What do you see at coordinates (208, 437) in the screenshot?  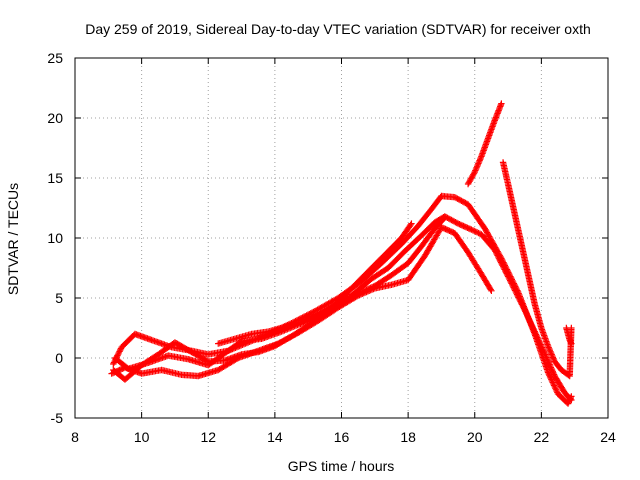 I see `x-tick-label: 12` at bounding box center [208, 437].